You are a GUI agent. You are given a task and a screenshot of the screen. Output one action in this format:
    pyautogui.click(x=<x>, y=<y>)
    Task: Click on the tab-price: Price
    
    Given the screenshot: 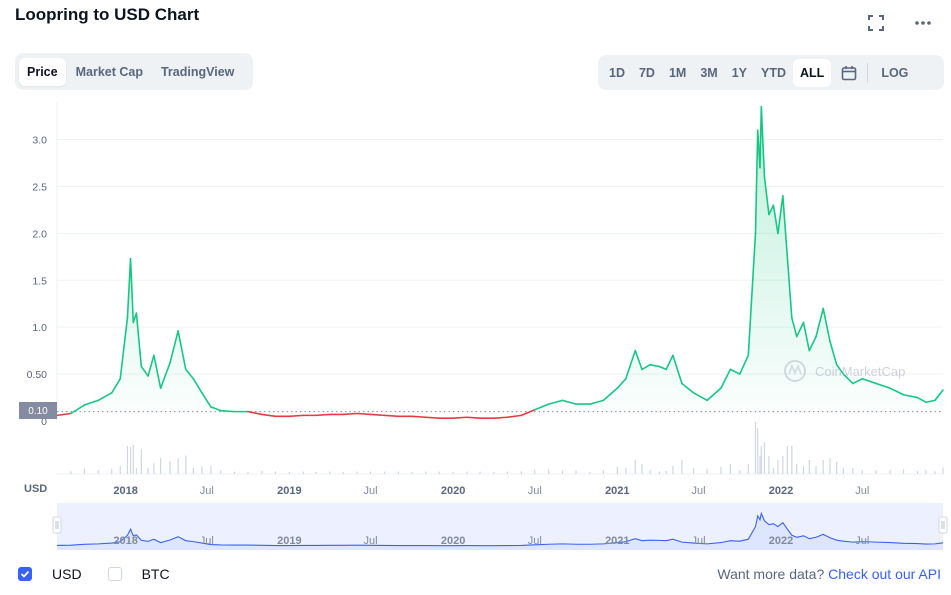 What is the action you would take?
    pyautogui.click(x=42, y=71)
    